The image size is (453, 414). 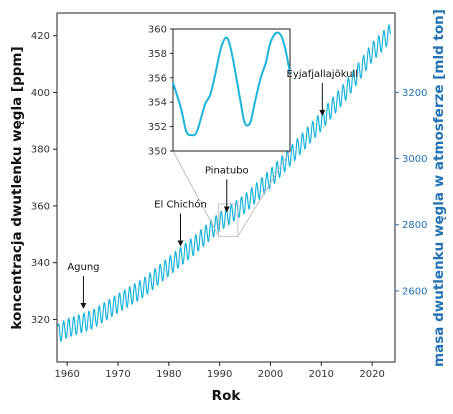 I want to click on inset-y-tick-label: 360, so click(x=157, y=30).